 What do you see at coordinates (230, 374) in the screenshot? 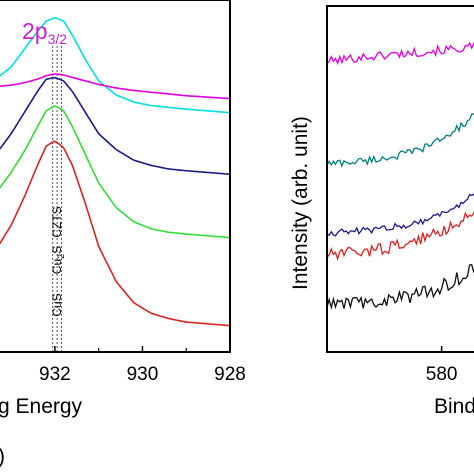
I see `x-tick-label: 928` at bounding box center [230, 374].